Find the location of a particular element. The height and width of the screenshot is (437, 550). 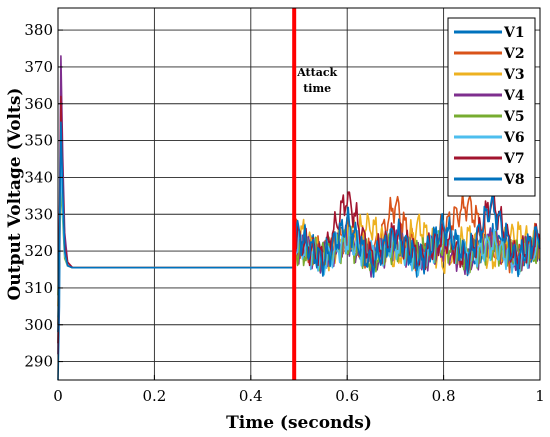

x-axis-ticks: 0 0.2 0.4 0.6 0.8 1 is located at coordinates (299, 390).